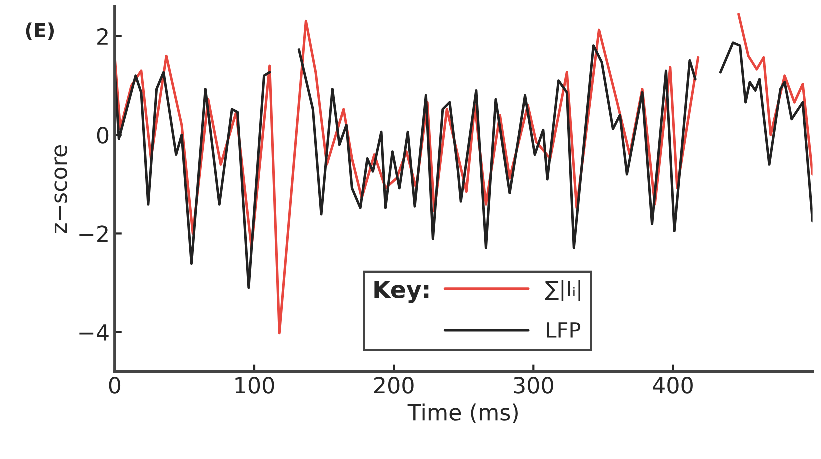 This screenshot has width=821, height=459. Describe the element at coordinates (61, 190) in the screenshot. I see `y-axis-title: z−score` at that location.